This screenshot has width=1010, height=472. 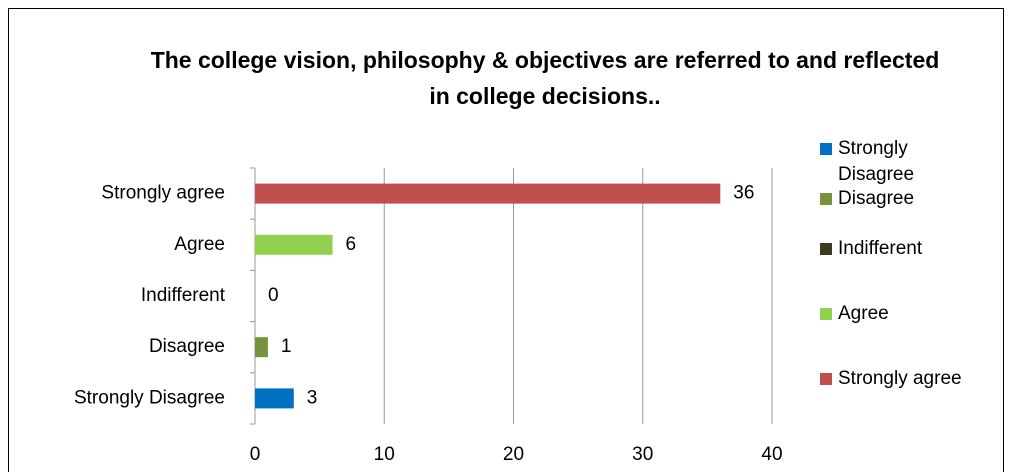 What do you see at coordinates (149, 397) in the screenshot?
I see `y-tick-label: Strongly Disagree` at bounding box center [149, 397].